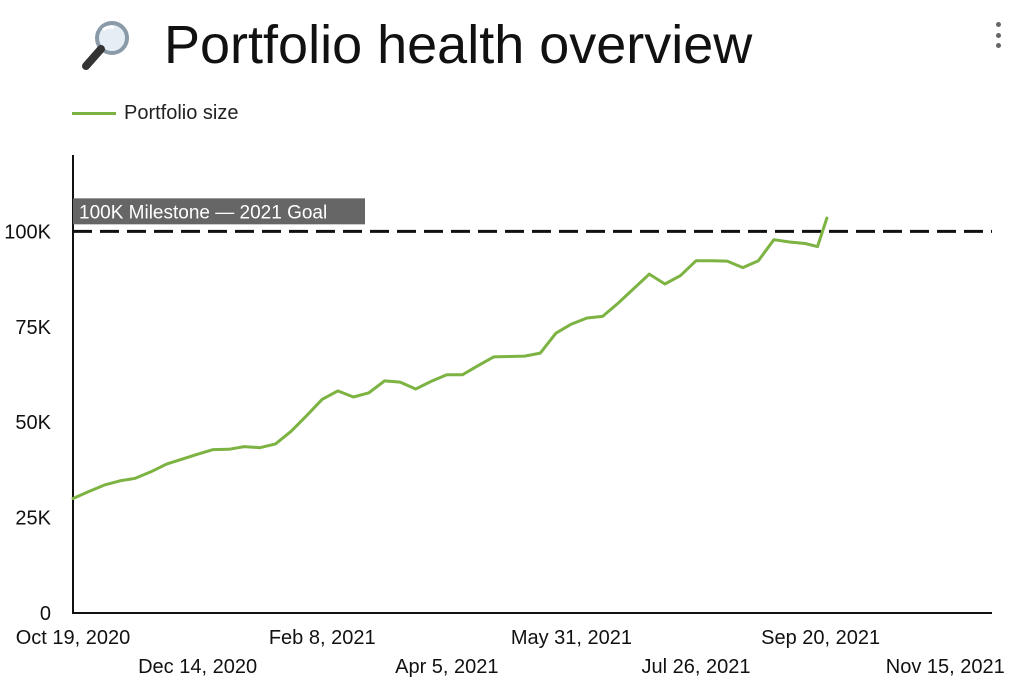 This screenshot has width=1014, height=700. I want to click on y-tick-label: 0, so click(45, 614).